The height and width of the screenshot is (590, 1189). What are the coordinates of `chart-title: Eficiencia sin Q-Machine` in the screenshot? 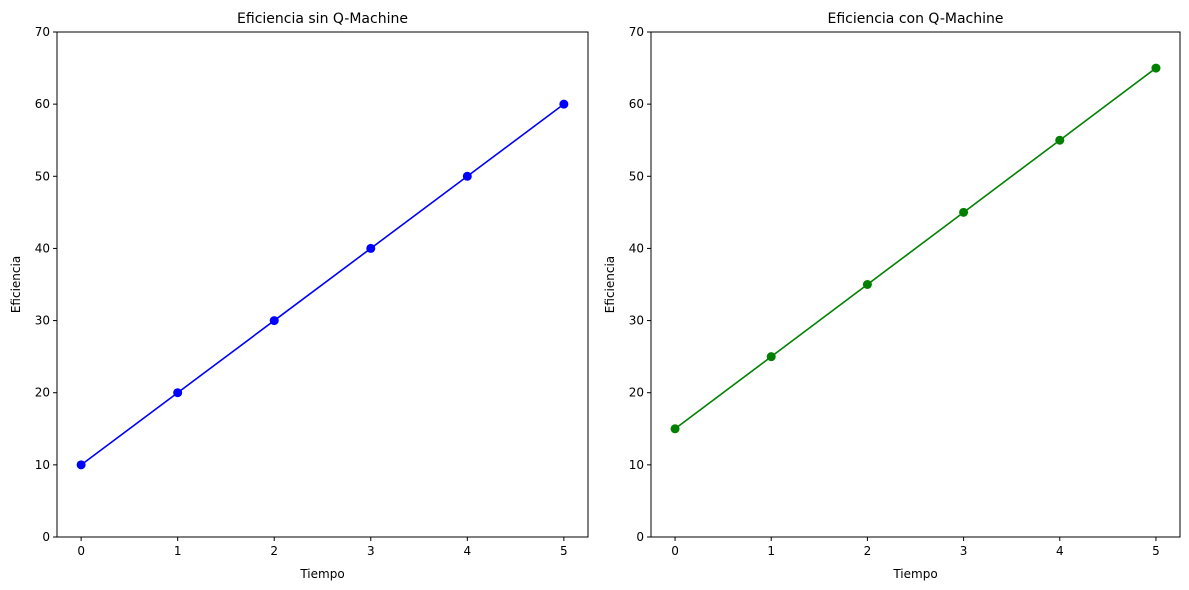 It's located at (322, 19).